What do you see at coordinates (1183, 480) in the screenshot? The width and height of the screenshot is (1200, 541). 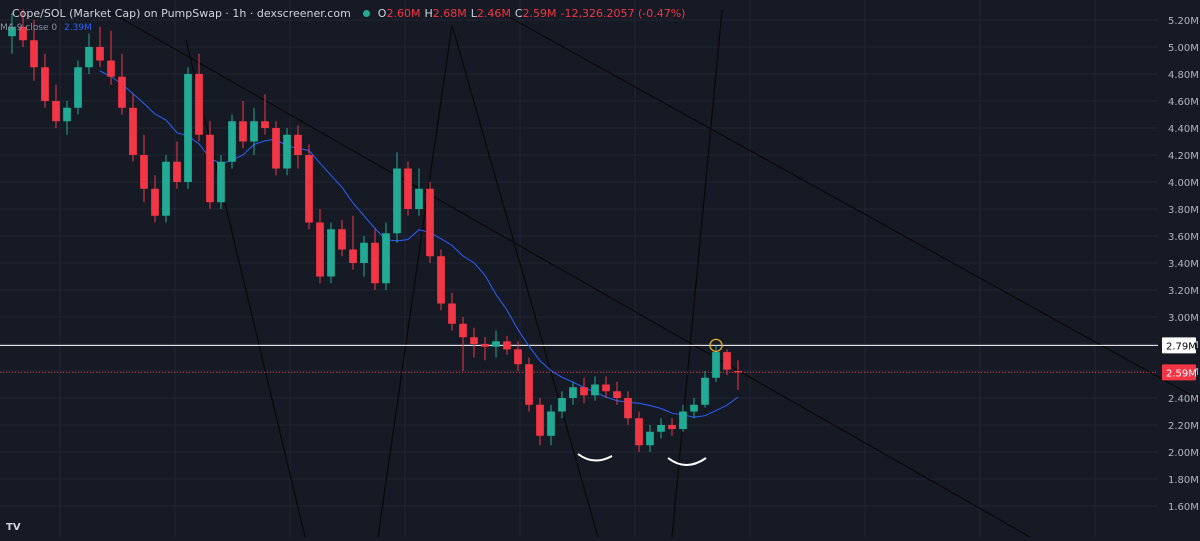 I see `y-tick-label: 1.80M` at bounding box center [1183, 480].